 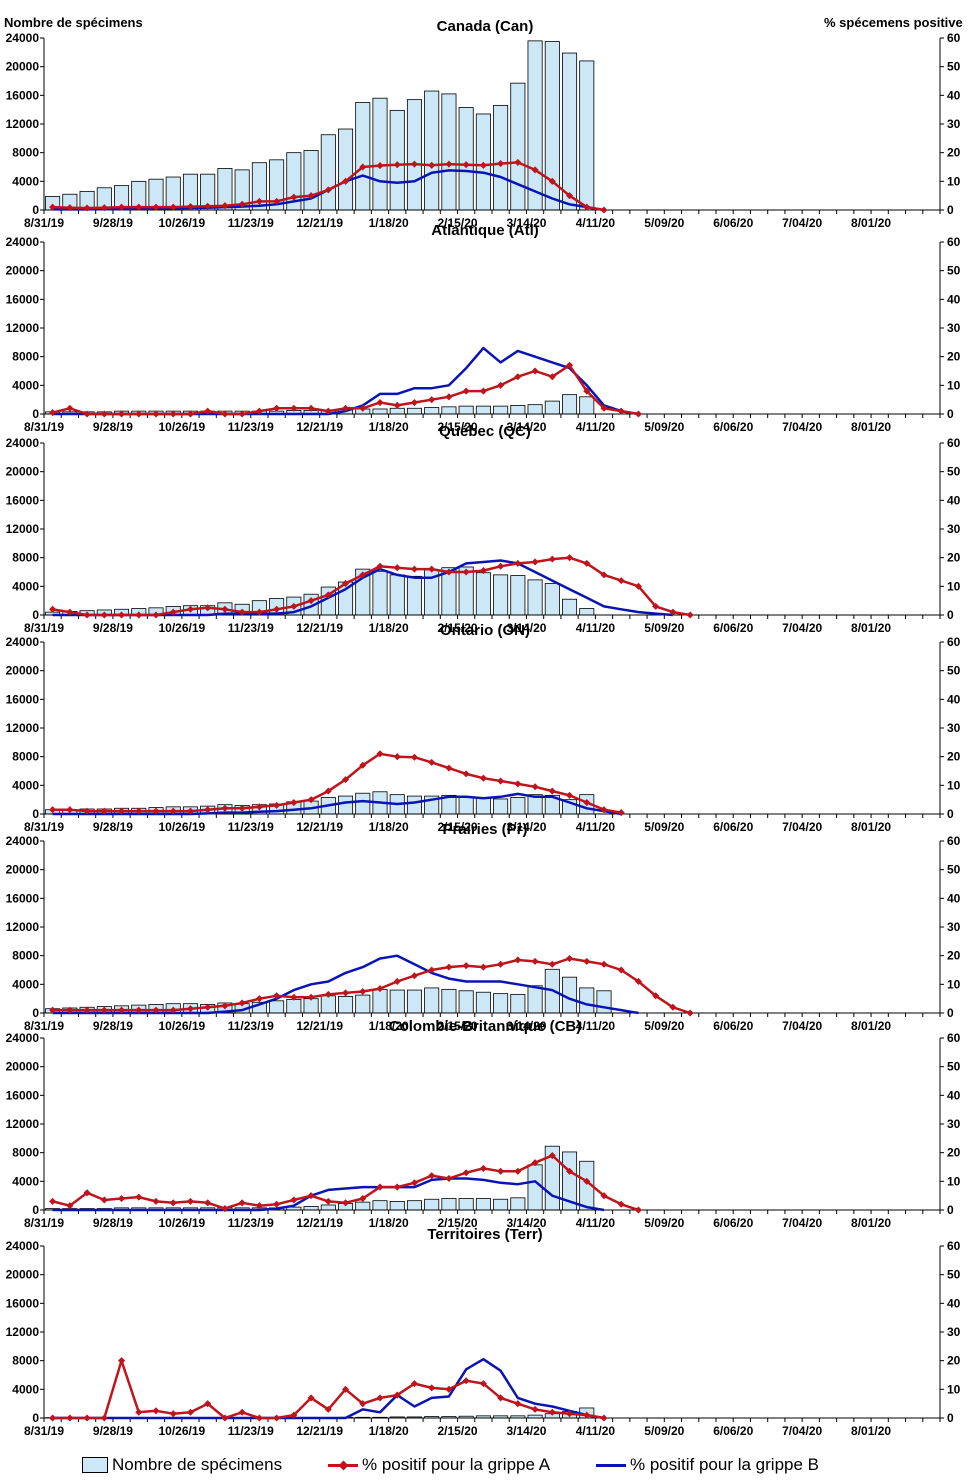 What do you see at coordinates (389, 1026) in the screenshot?
I see `x-tick-label: 1/18/20` at bounding box center [389, 1026].